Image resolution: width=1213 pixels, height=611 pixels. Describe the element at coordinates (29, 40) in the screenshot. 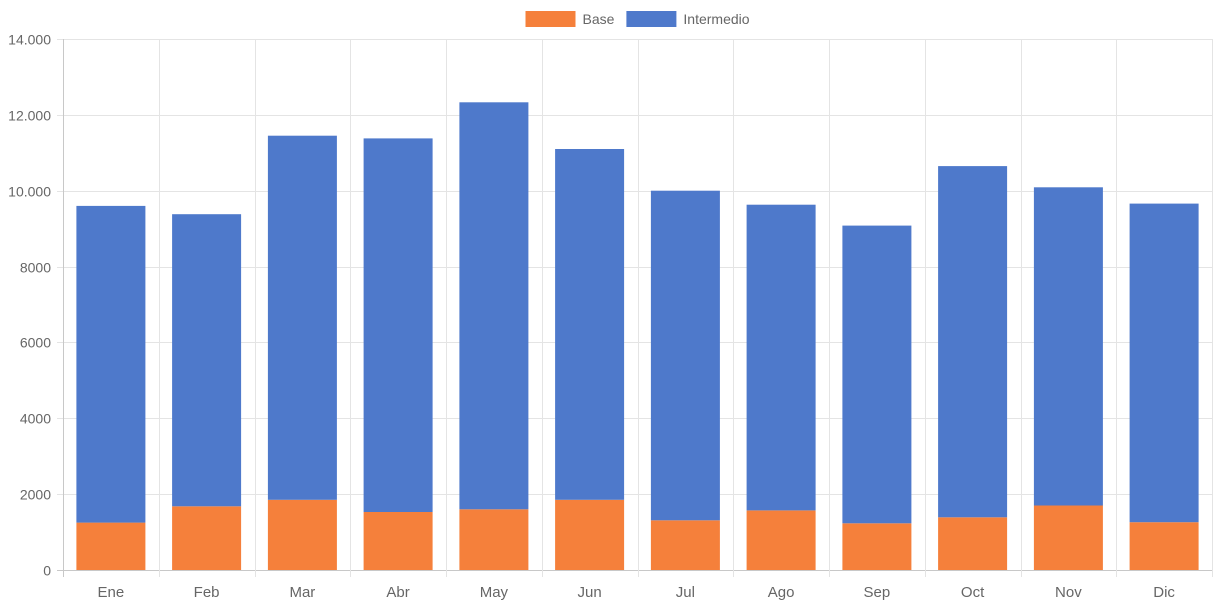

I see `y-tick-label: 14.000` at that location.